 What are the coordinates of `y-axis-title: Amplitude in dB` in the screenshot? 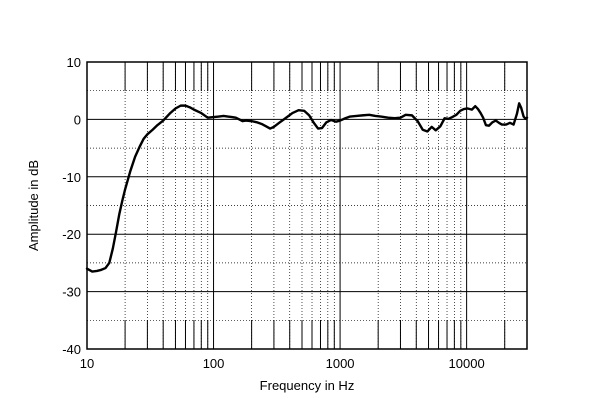 It's located at (33, 205).